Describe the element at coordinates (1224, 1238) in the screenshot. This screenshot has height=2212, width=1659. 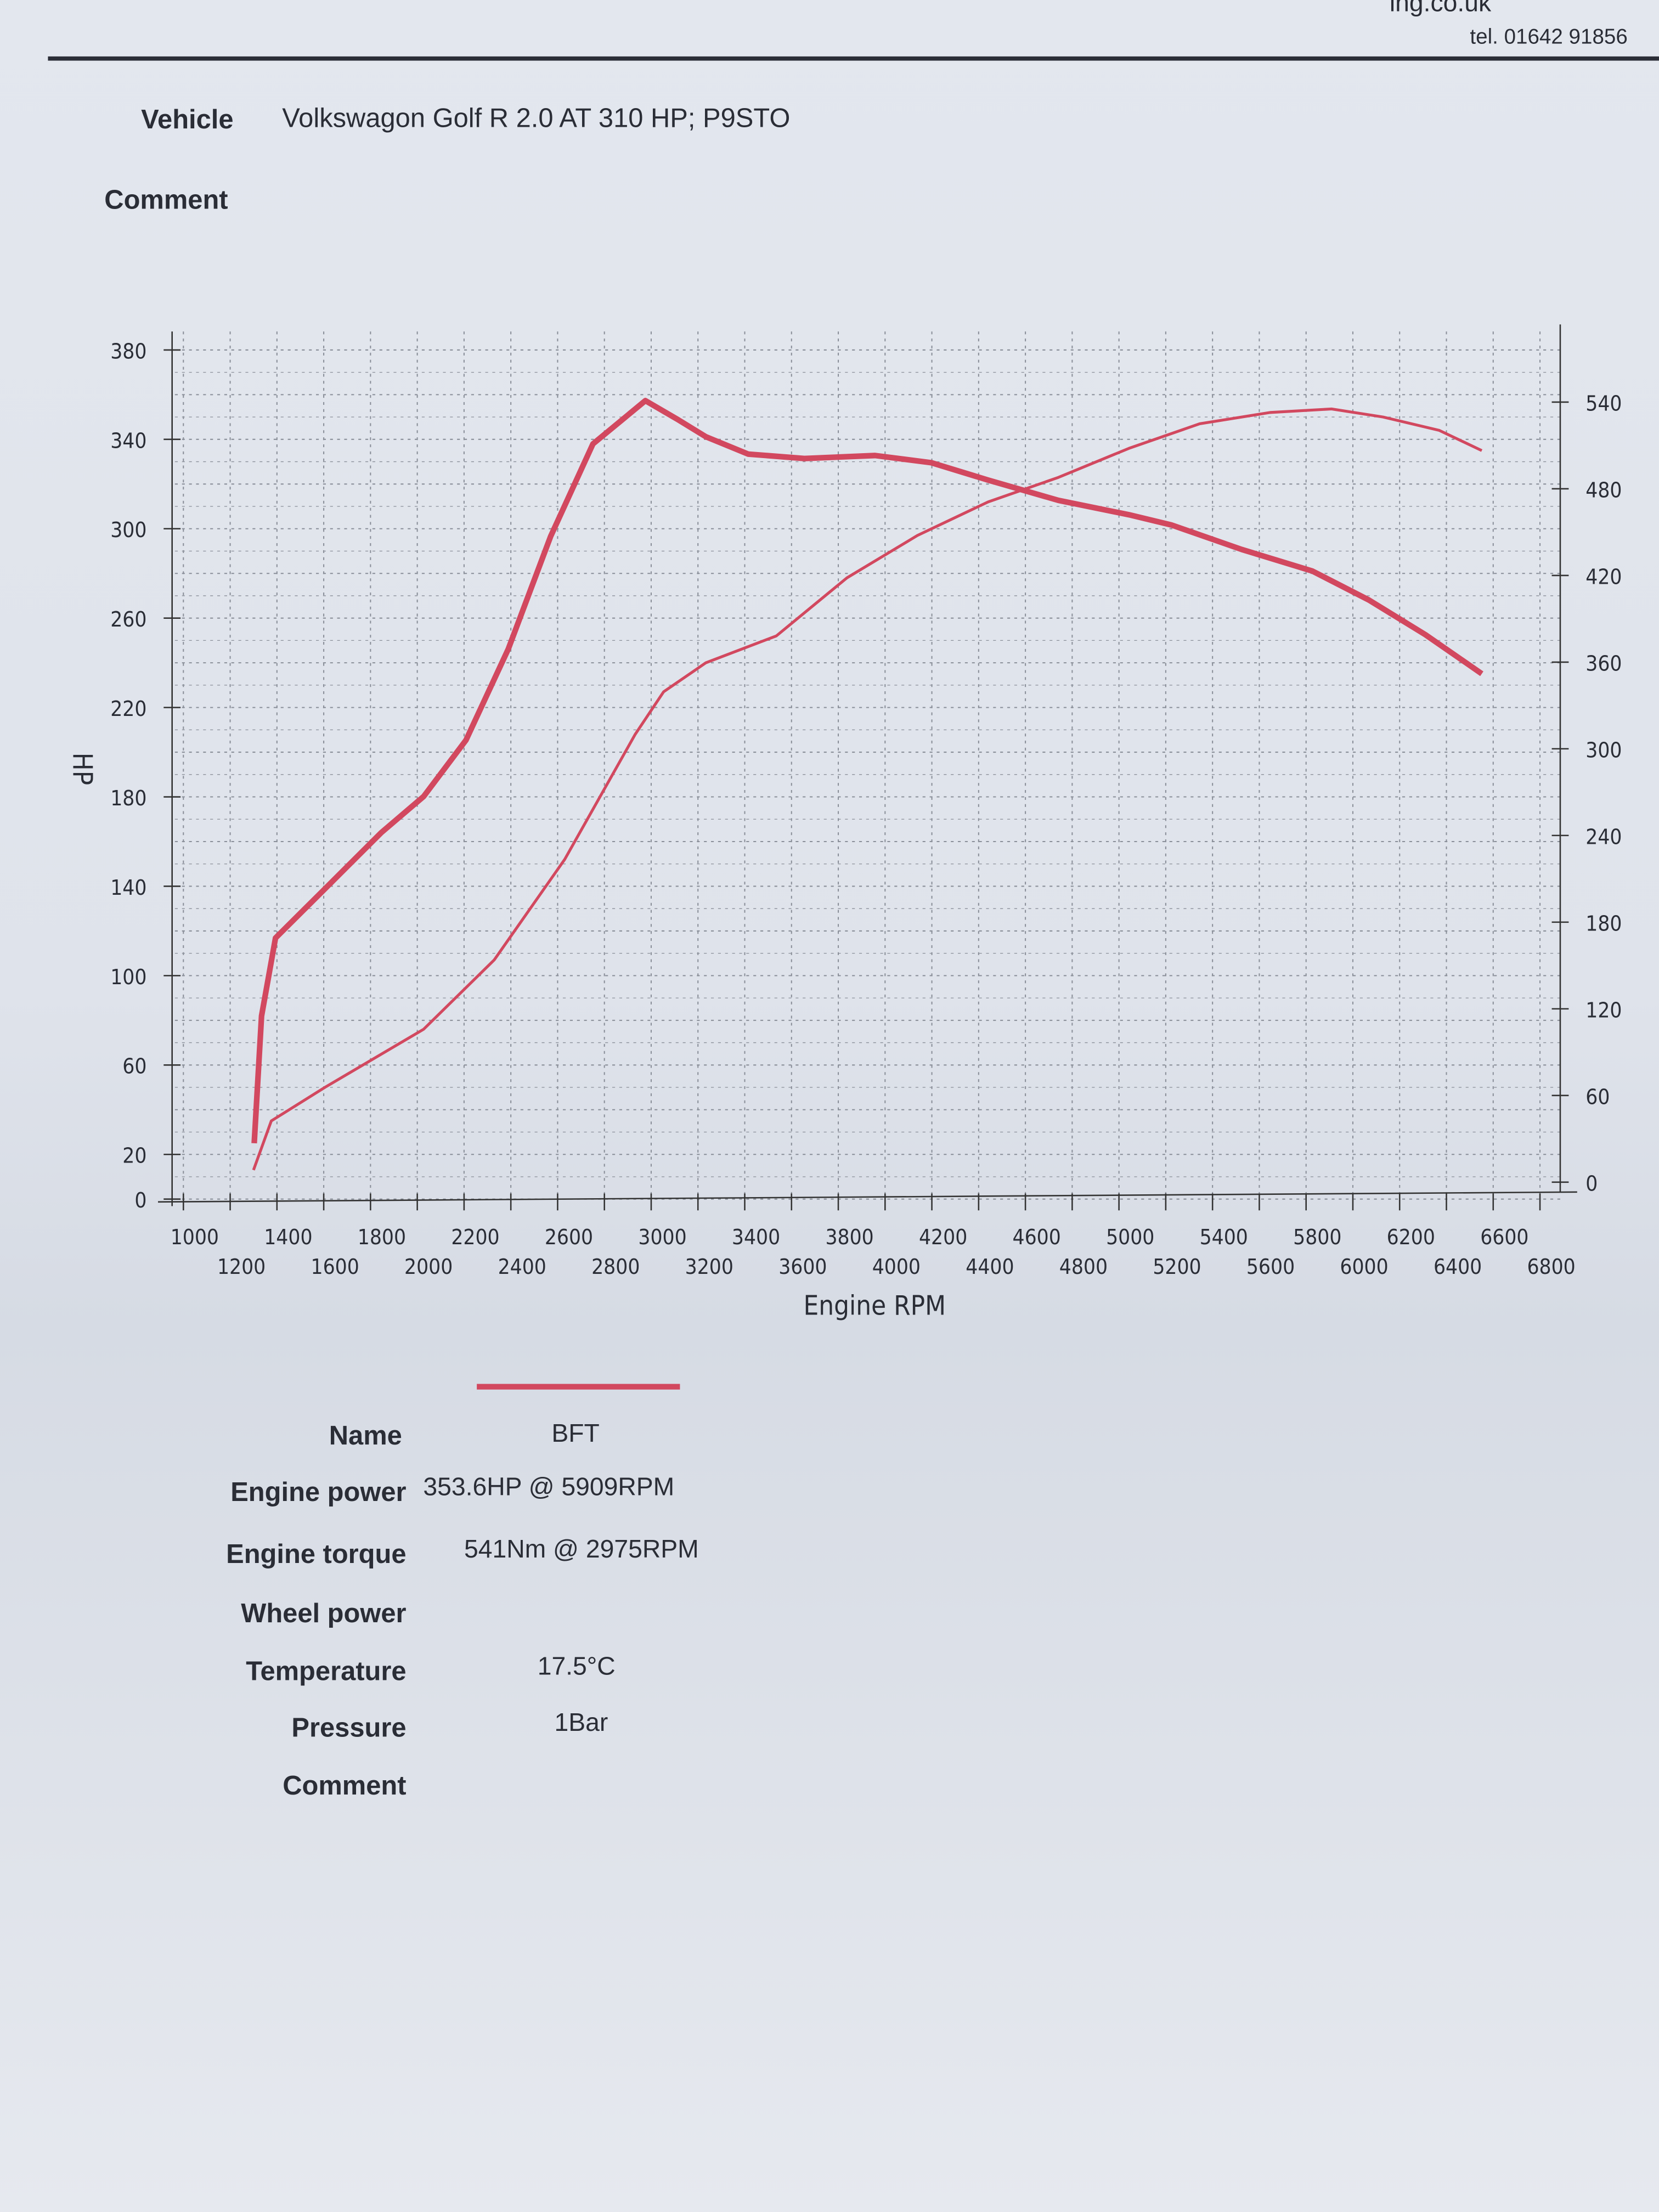
I see `x-tick-label: 5400` at that location.